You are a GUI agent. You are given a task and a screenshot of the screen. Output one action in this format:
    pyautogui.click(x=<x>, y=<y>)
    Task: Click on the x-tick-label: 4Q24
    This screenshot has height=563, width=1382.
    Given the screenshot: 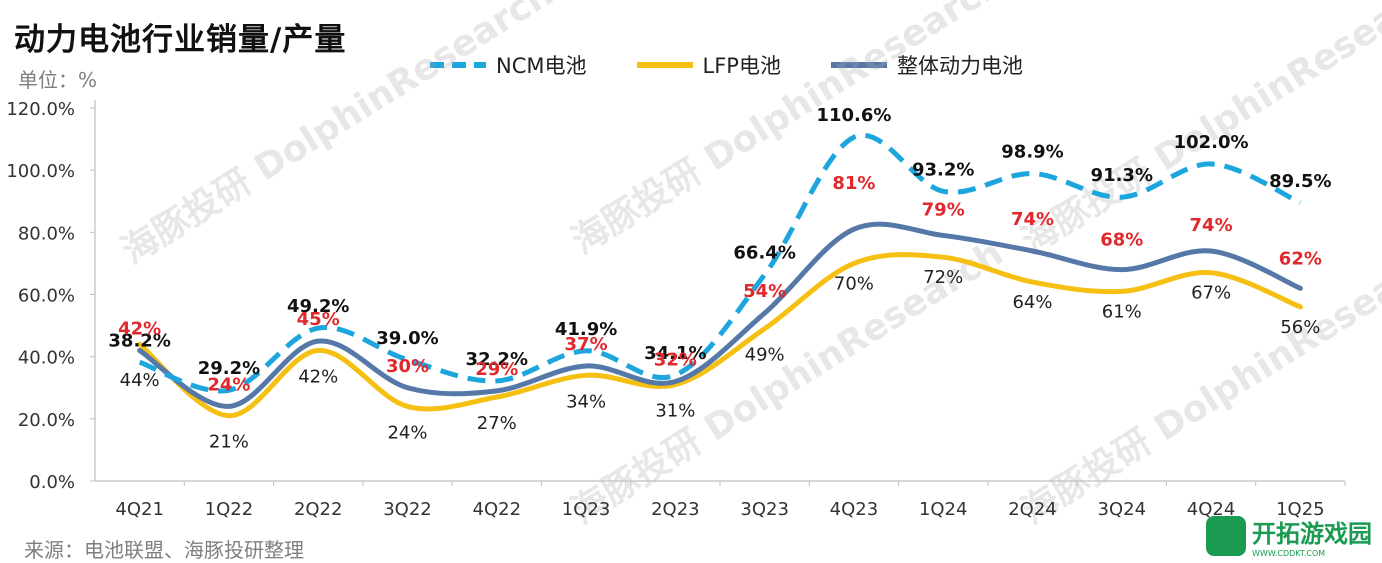 What is the action you would take?
    pyautogui.click(x=1211, y=509)
    